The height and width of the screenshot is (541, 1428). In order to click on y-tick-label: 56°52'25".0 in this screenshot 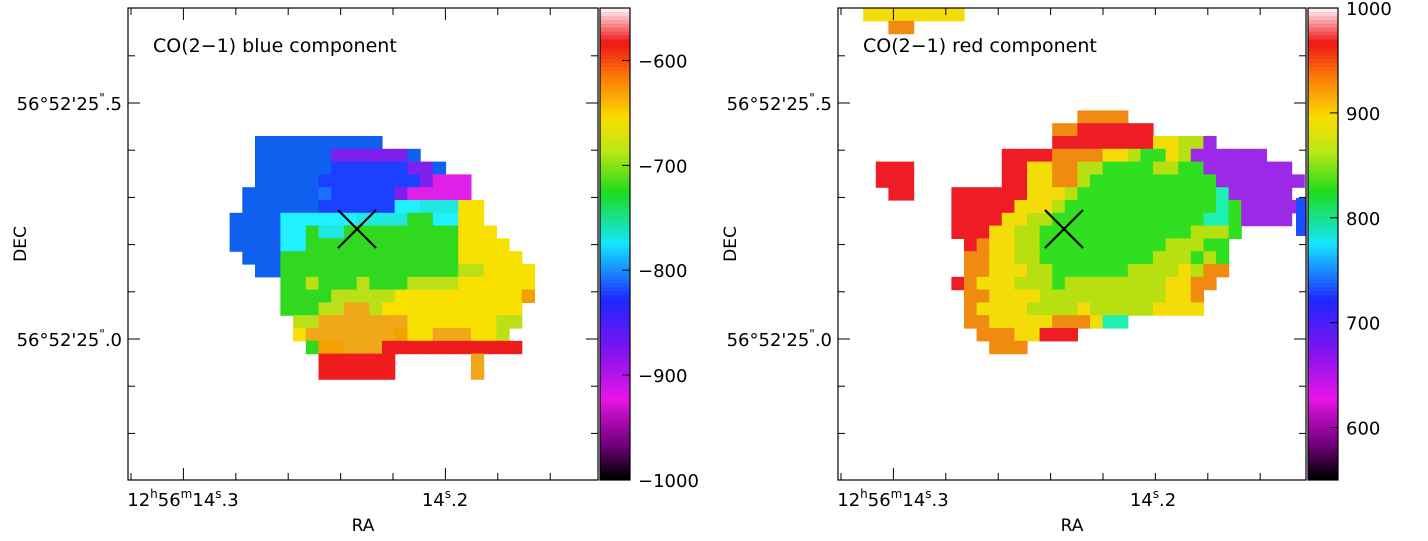, I will do `click(779, 339)`.